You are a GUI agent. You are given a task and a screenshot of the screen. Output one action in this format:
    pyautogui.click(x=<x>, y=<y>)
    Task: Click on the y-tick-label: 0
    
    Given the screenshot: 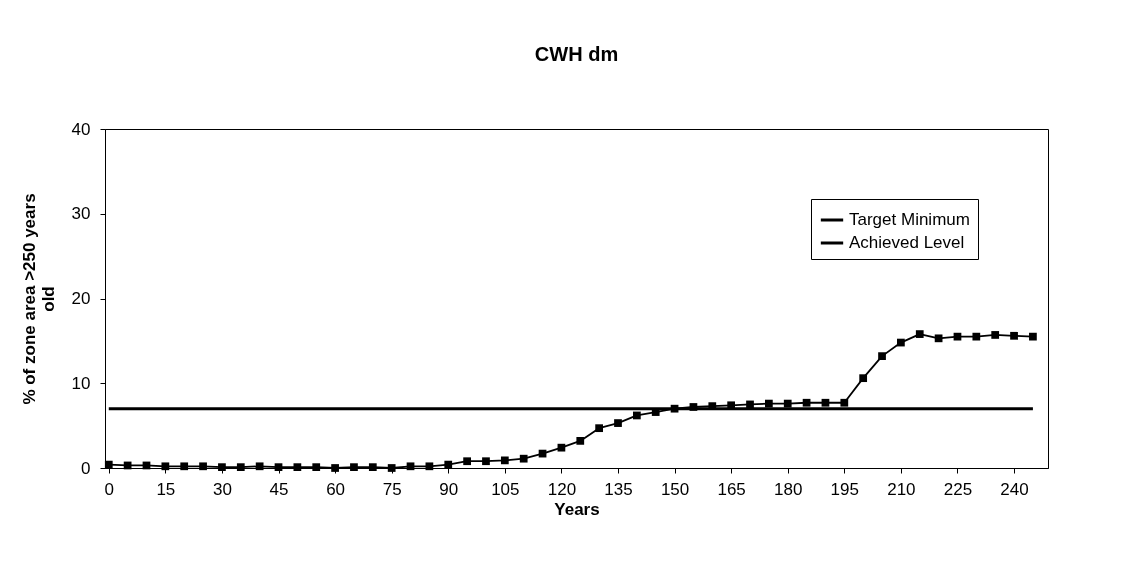 What is the action you would take?
    pyautogui.click(x=86, y=468)
    